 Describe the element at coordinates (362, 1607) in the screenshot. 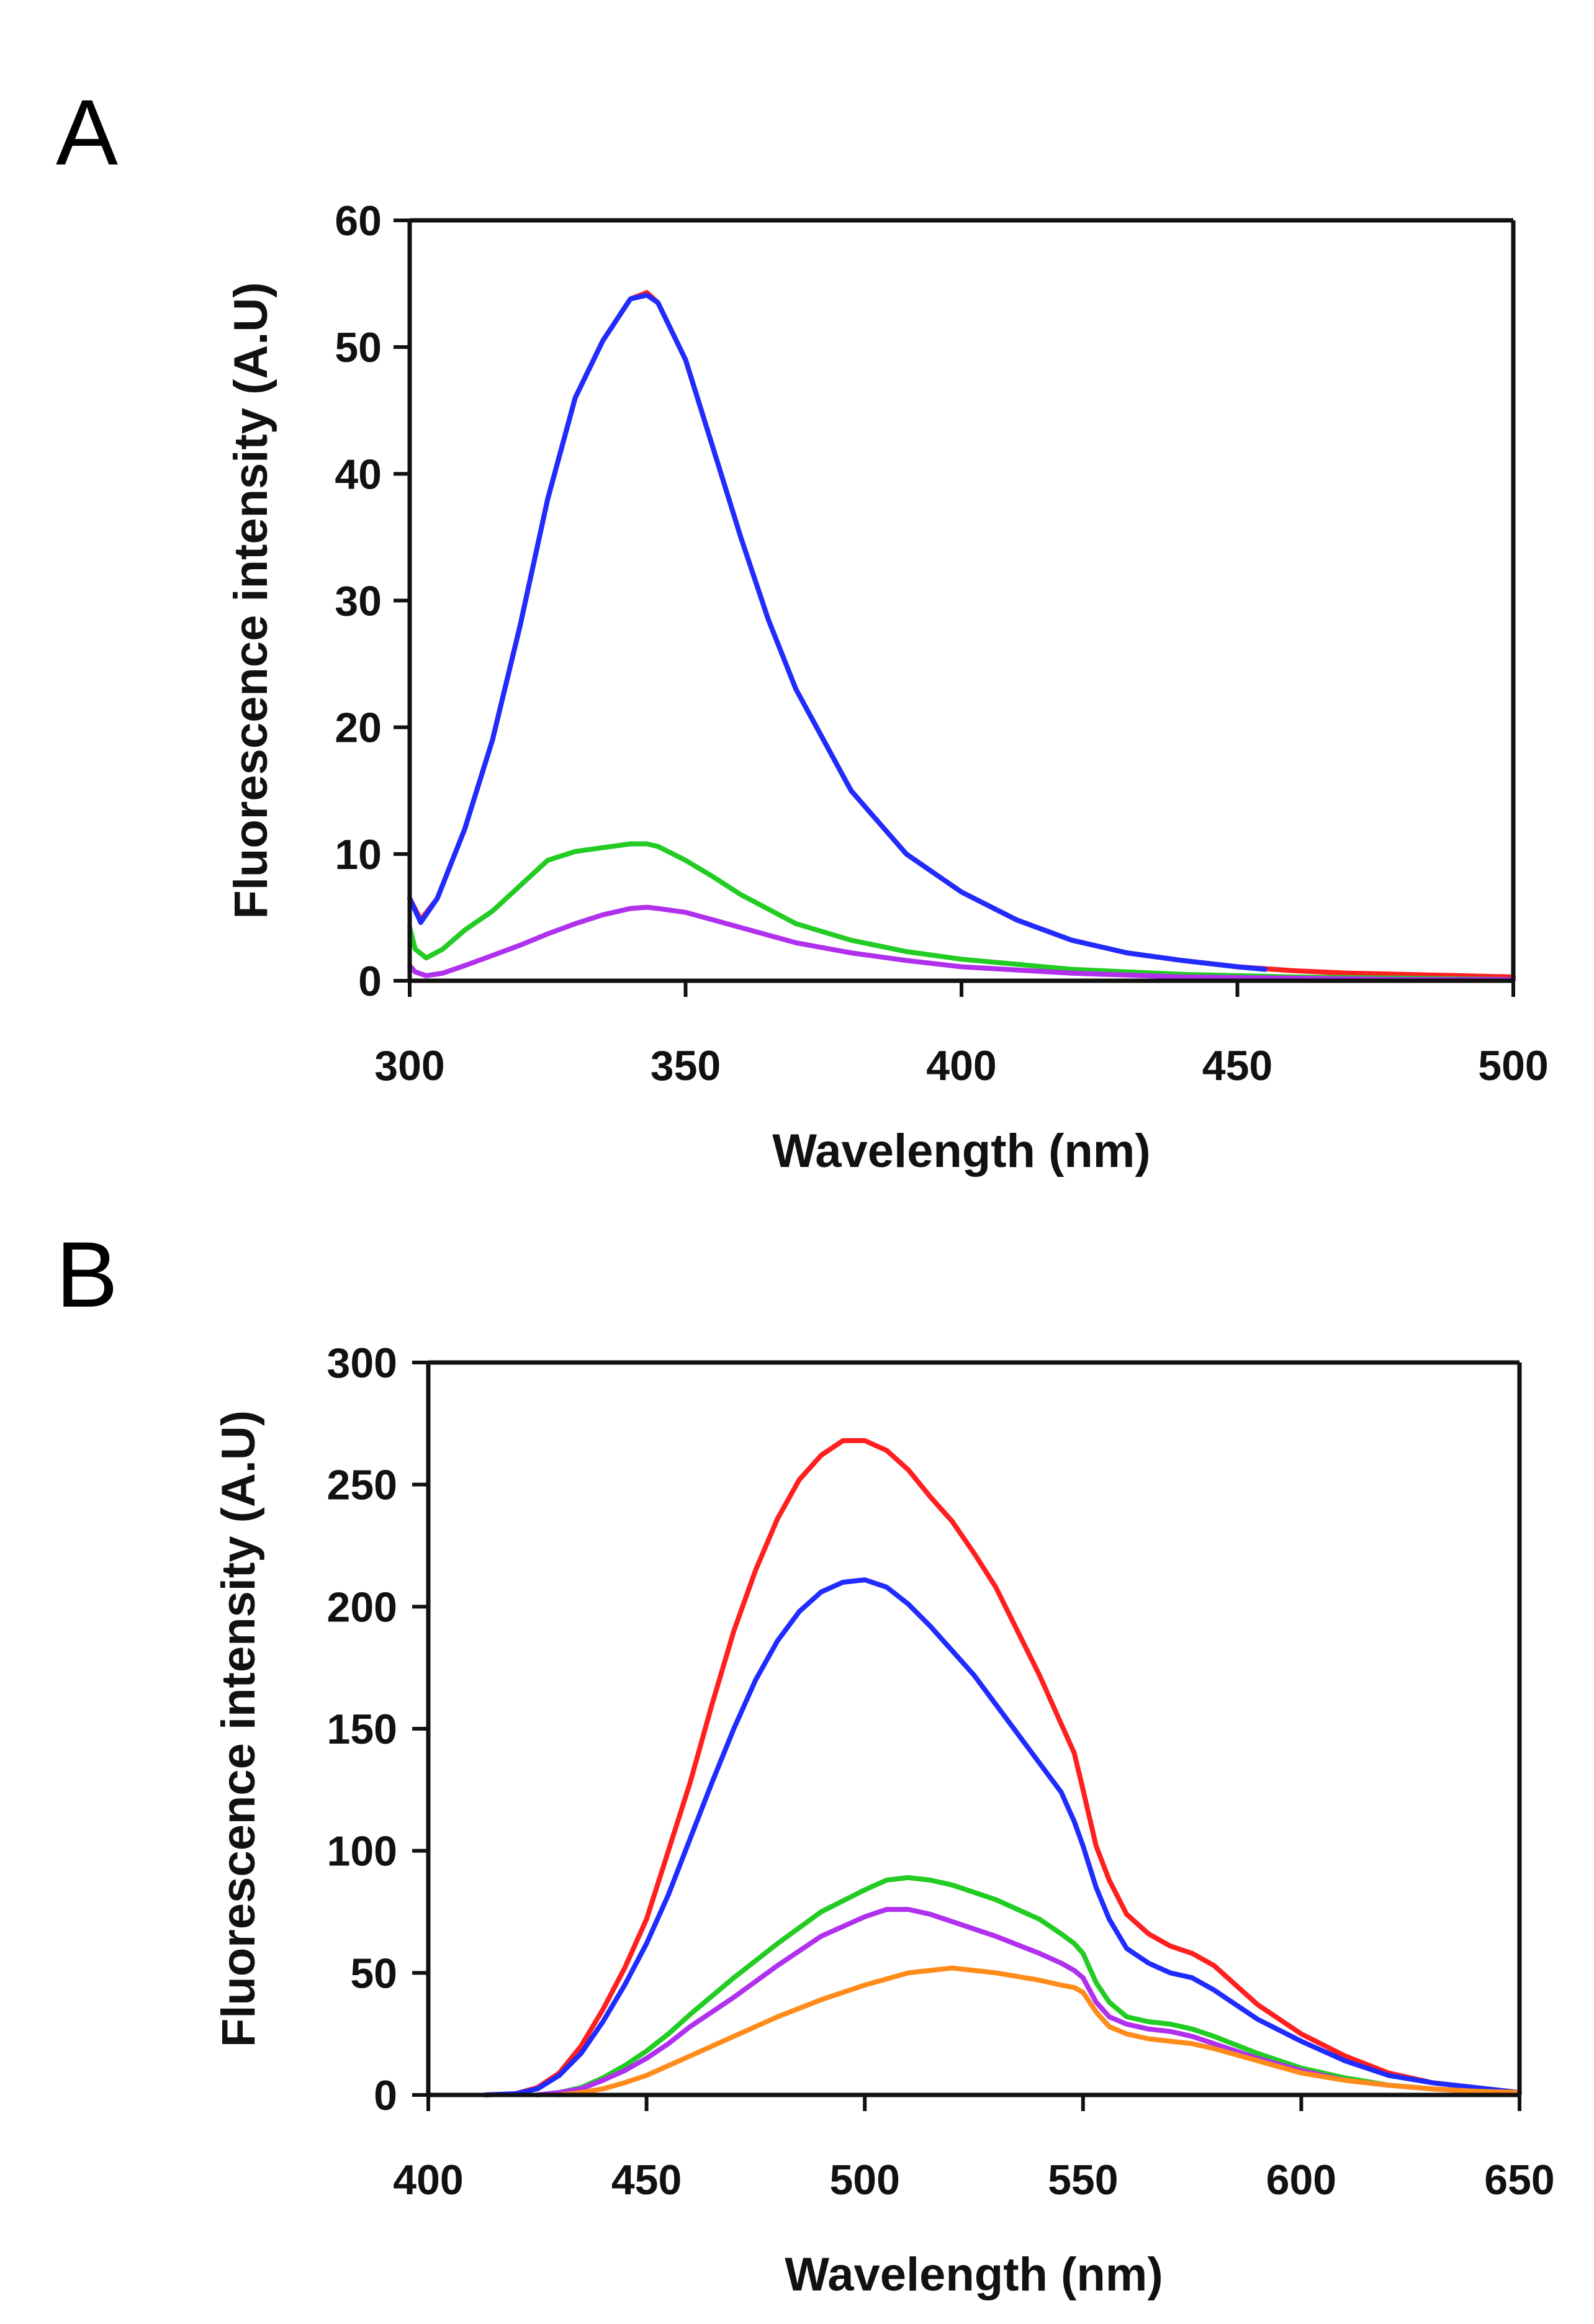

I see `y-tick-label-b: 200` at that location.